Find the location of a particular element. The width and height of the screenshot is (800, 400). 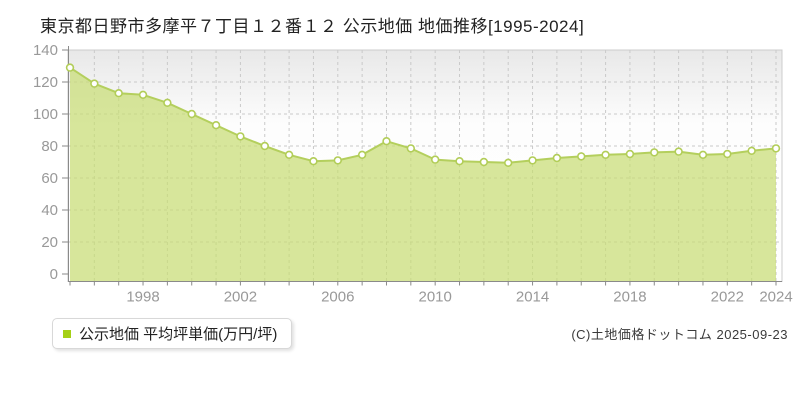

x-tick-label: 2024 is located at coordinates (775, 297).